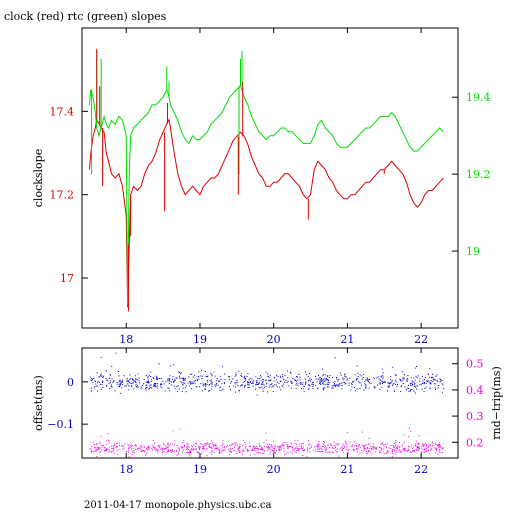  I want to click on y2-tick-label: 19.4, so click(478, 97).